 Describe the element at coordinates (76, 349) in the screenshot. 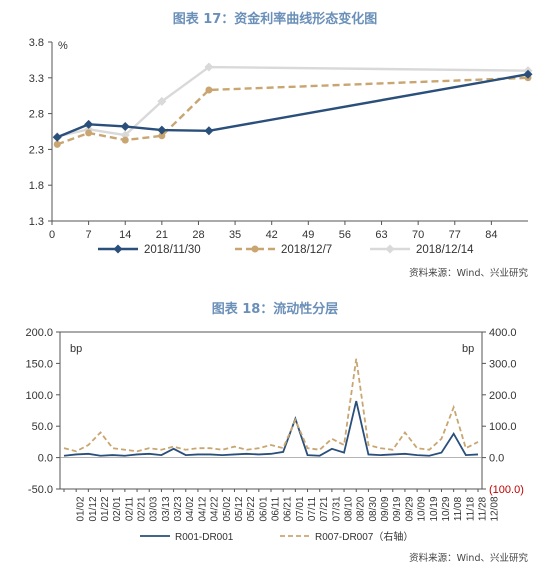

I see `y-axis-label: bp` at that location.